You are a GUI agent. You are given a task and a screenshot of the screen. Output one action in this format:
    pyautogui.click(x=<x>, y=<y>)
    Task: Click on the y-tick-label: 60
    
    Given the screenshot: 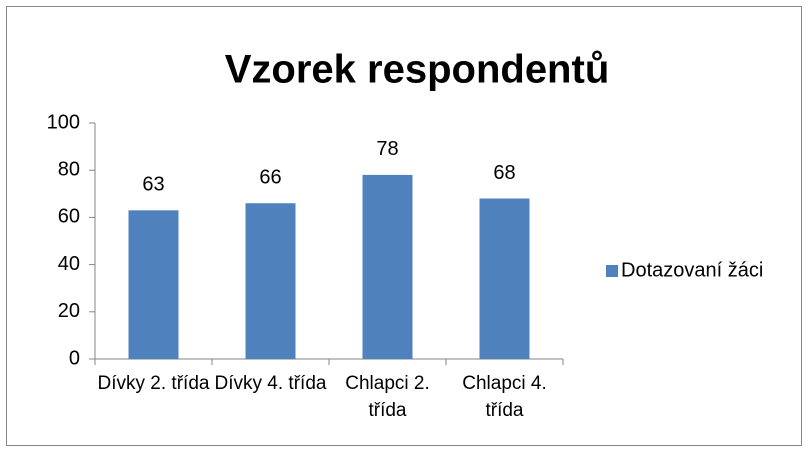 What is the action you would take?
    pyautogui.click(x=69, y=217)
    